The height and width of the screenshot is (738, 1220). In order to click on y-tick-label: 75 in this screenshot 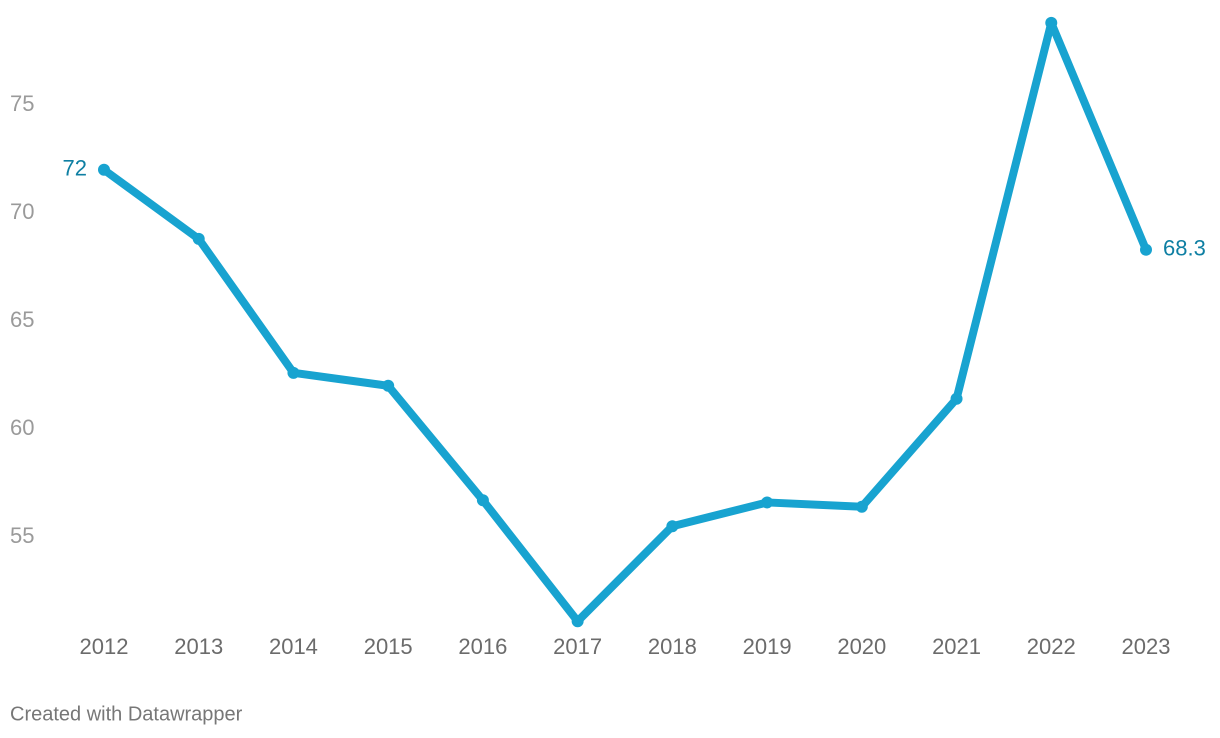, I will do `click(22, 103)`.